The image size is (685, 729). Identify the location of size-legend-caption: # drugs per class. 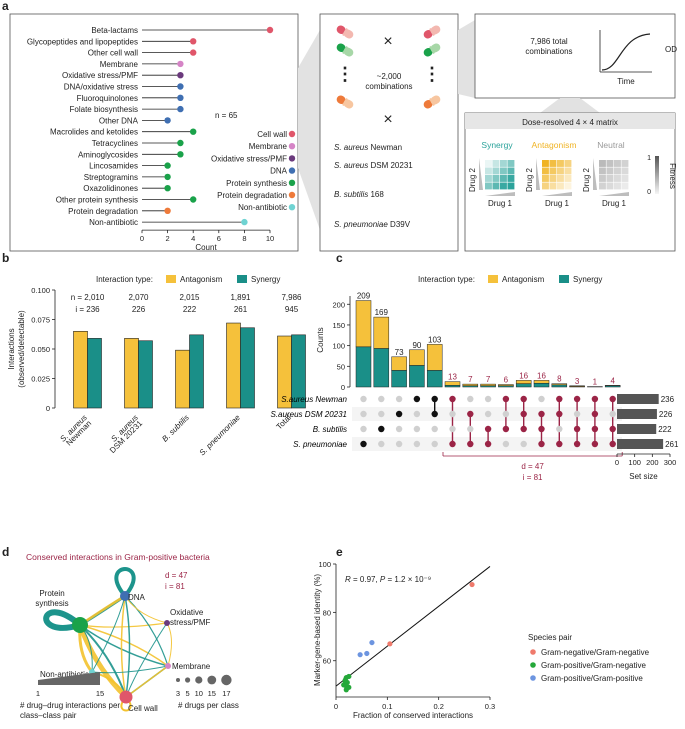
(208, 705).